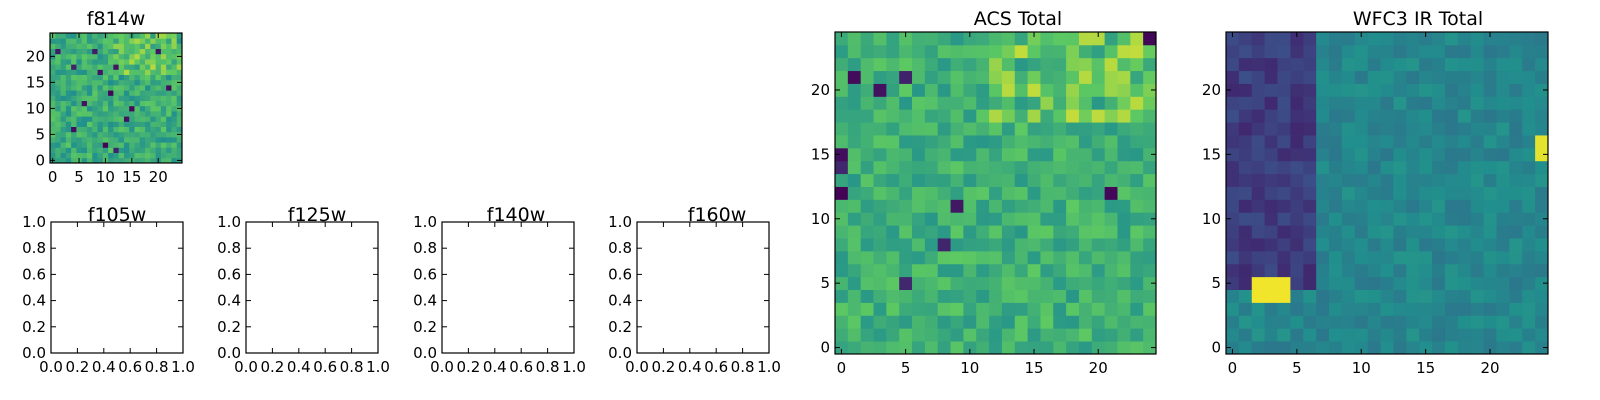 The image size is (1600, 400). Describe the element at coordinates (130, 367) in the screenshot. I see `x-tick-label: 0.6` at that location.